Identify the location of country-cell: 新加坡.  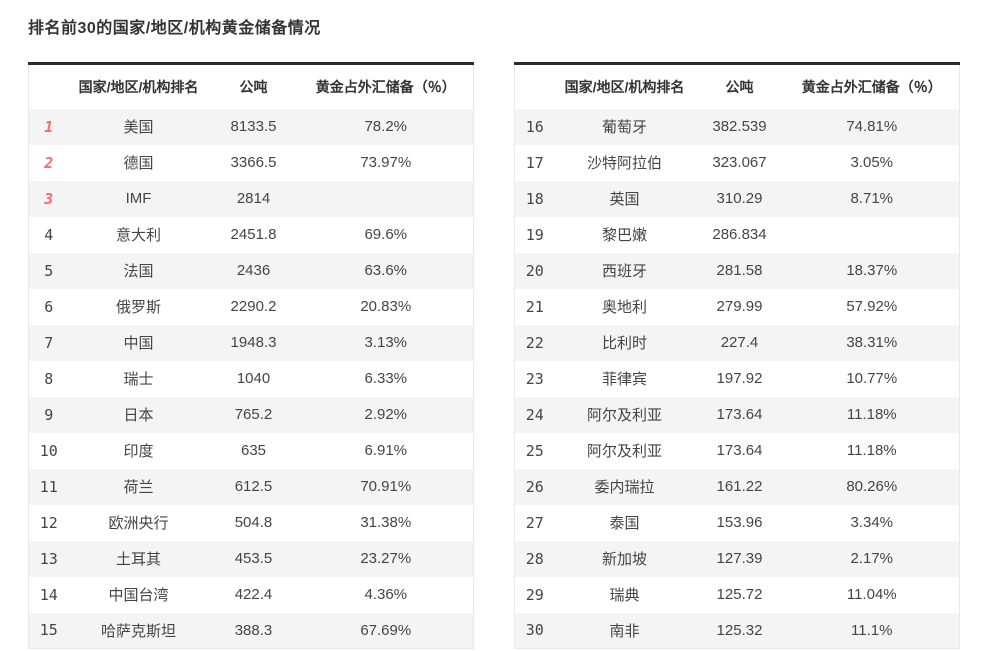
(624, 558).